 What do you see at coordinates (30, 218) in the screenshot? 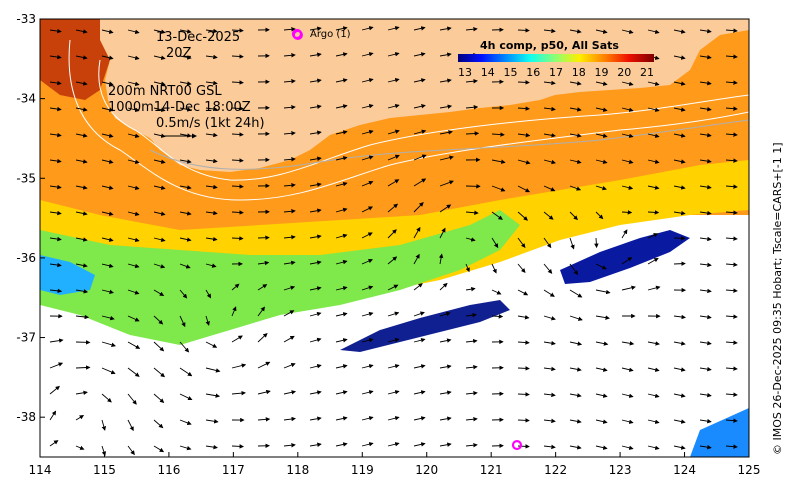
I see `y-axis: -33 -34 -35 -36 -37 -38` at bounding box center [30, 218].